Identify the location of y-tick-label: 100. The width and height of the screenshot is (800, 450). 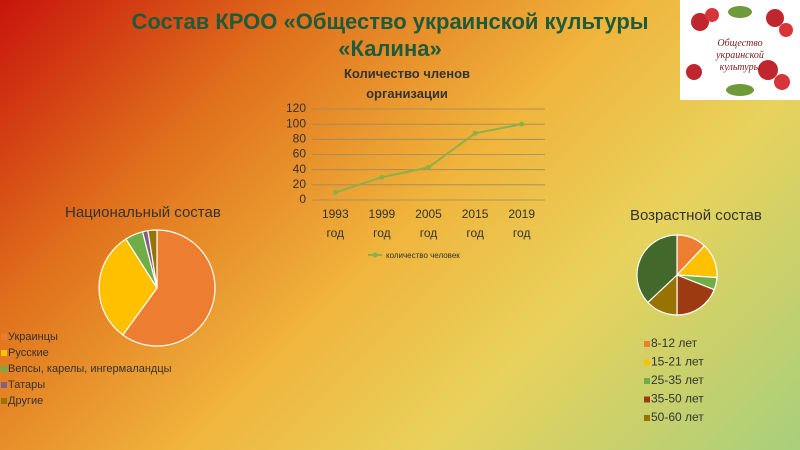
(296, 123).